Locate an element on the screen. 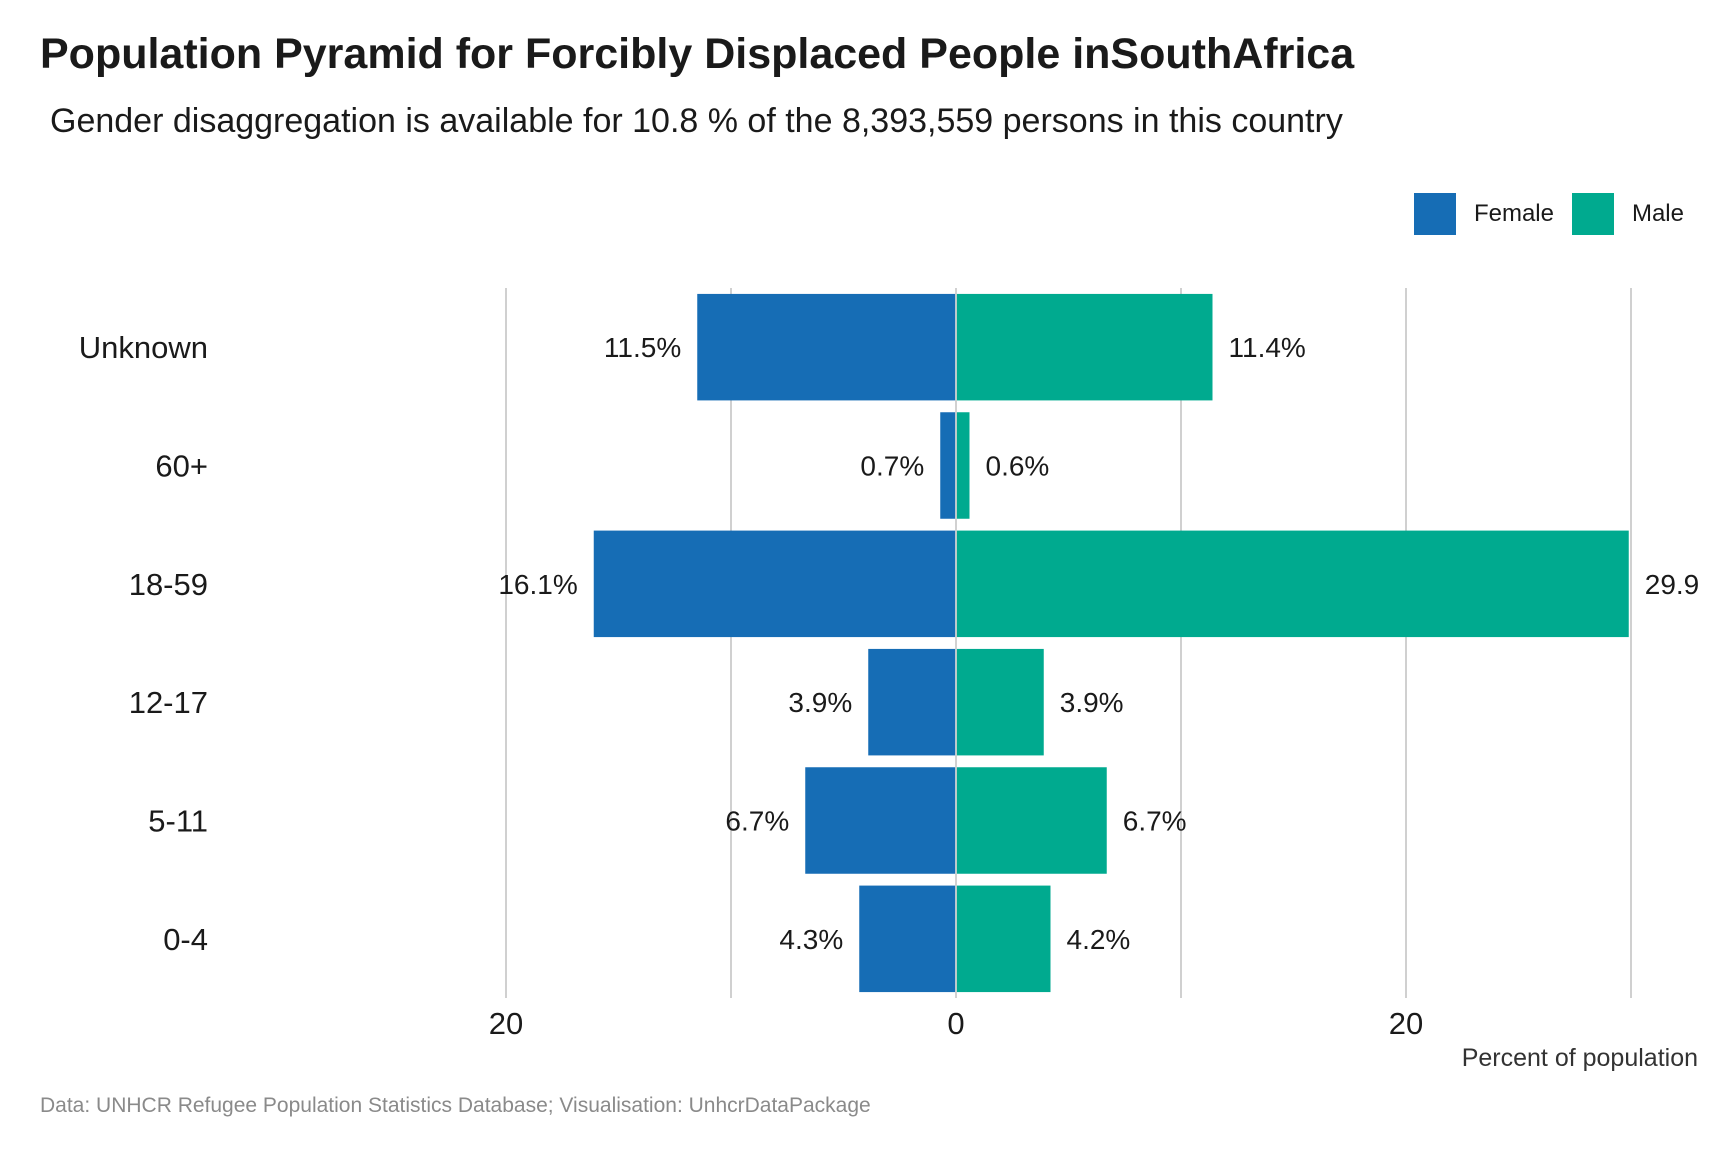  data-label-male: 11.4% is located at coordinates (1267, 347).